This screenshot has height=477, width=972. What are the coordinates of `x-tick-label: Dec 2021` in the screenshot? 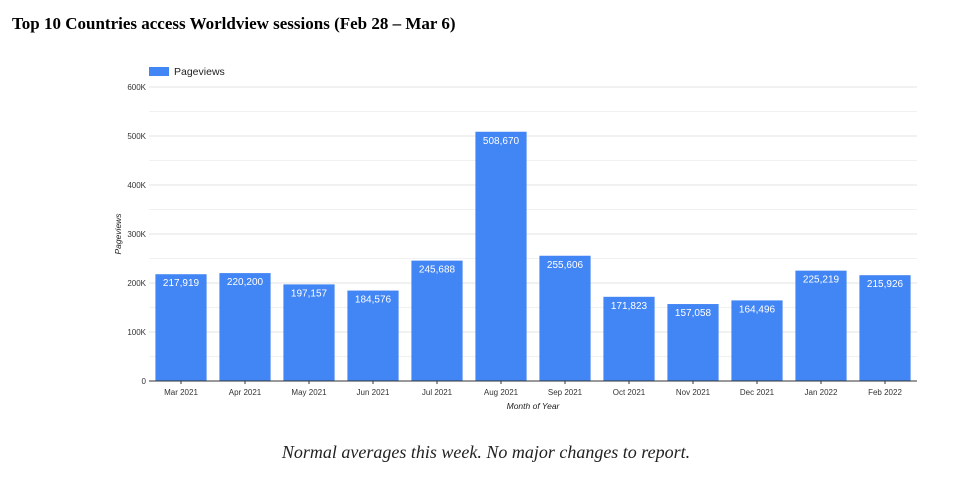 It's located at (757, 392).